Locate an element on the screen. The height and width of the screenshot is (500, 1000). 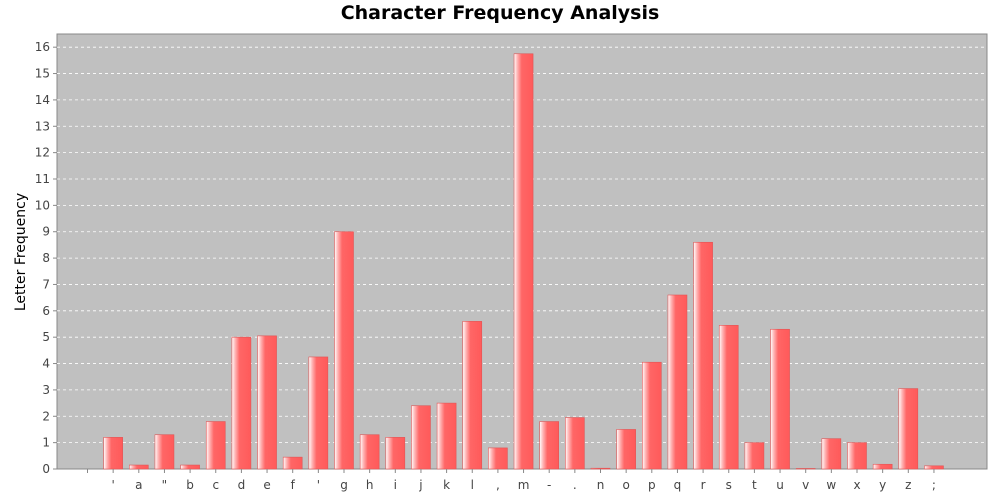
x-tick-label: h is located at coordinates (370, 485).